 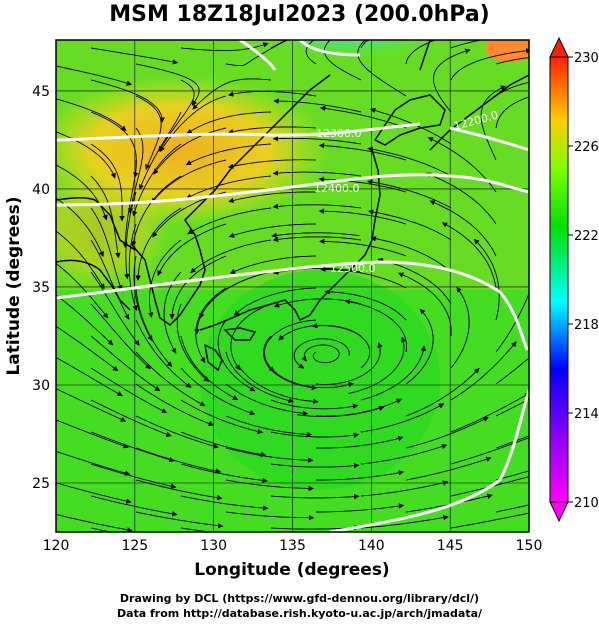 I want to click on x-axis-ticks: 120 125 130 135 140 145 150, so click(x=293, y=546).